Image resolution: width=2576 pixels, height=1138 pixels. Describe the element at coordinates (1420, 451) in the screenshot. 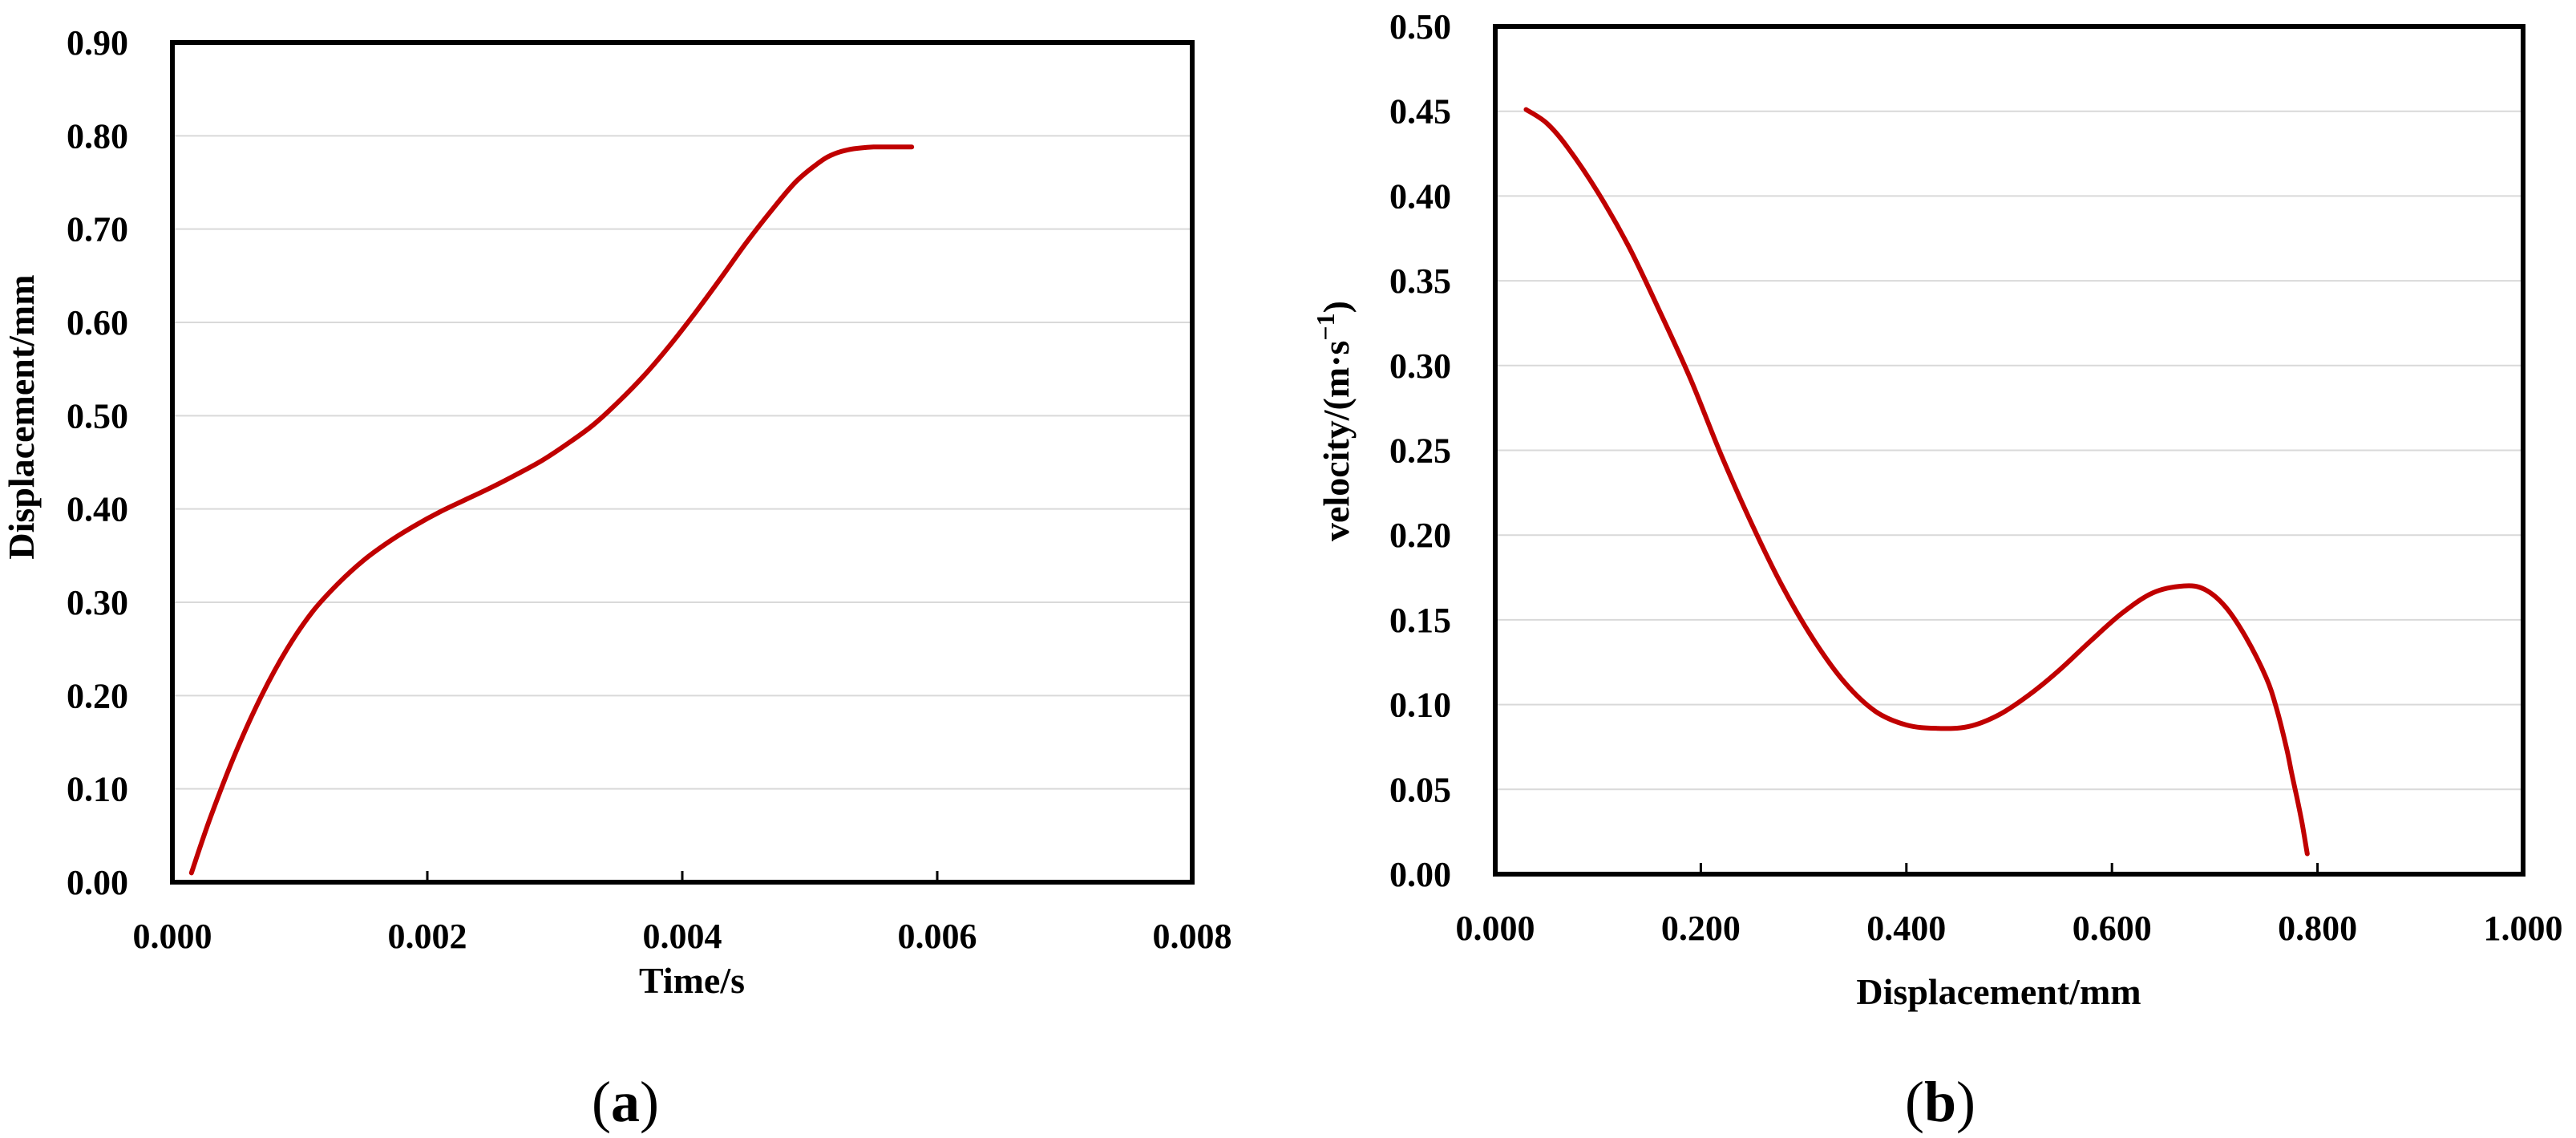

I see `b-y-tick-label: 0.25` at that location.